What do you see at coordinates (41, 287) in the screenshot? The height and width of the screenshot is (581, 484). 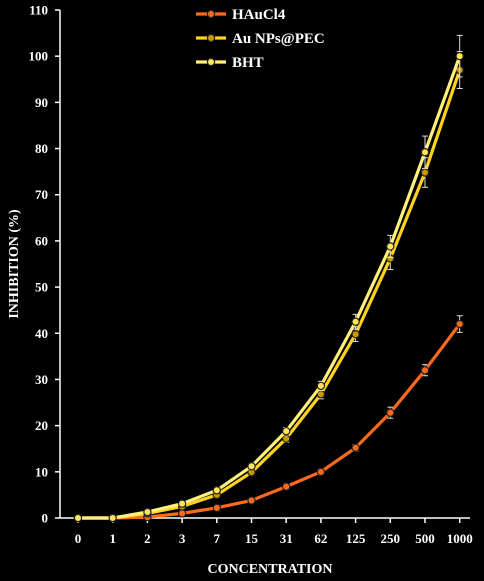 I see `y-tick-label: 50` at bounding box center [41, 287].